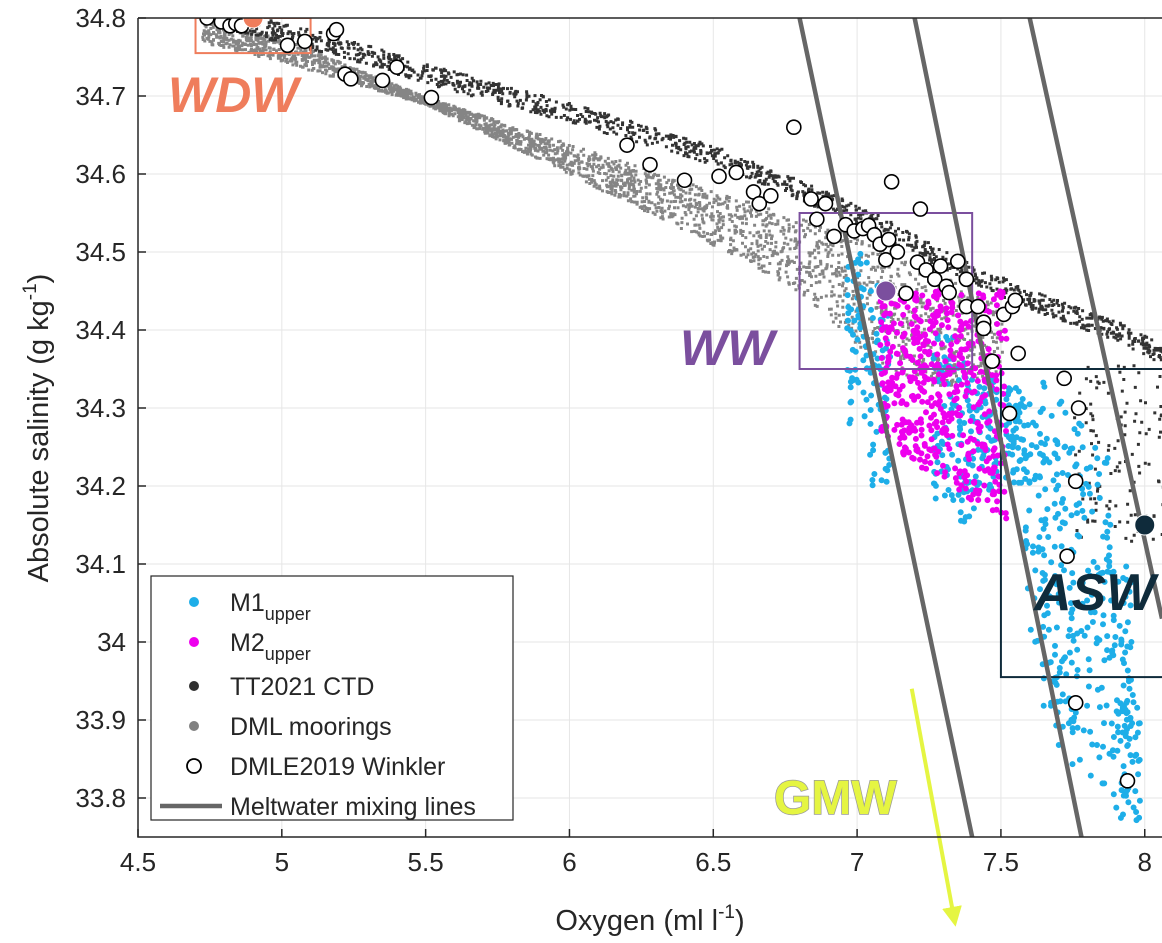 This screenshot has height=943, width=1162. What do you see at coordinates (886, 291) in the screenshot?
I see `ww-endpoint` at bounding box center [886, 291].